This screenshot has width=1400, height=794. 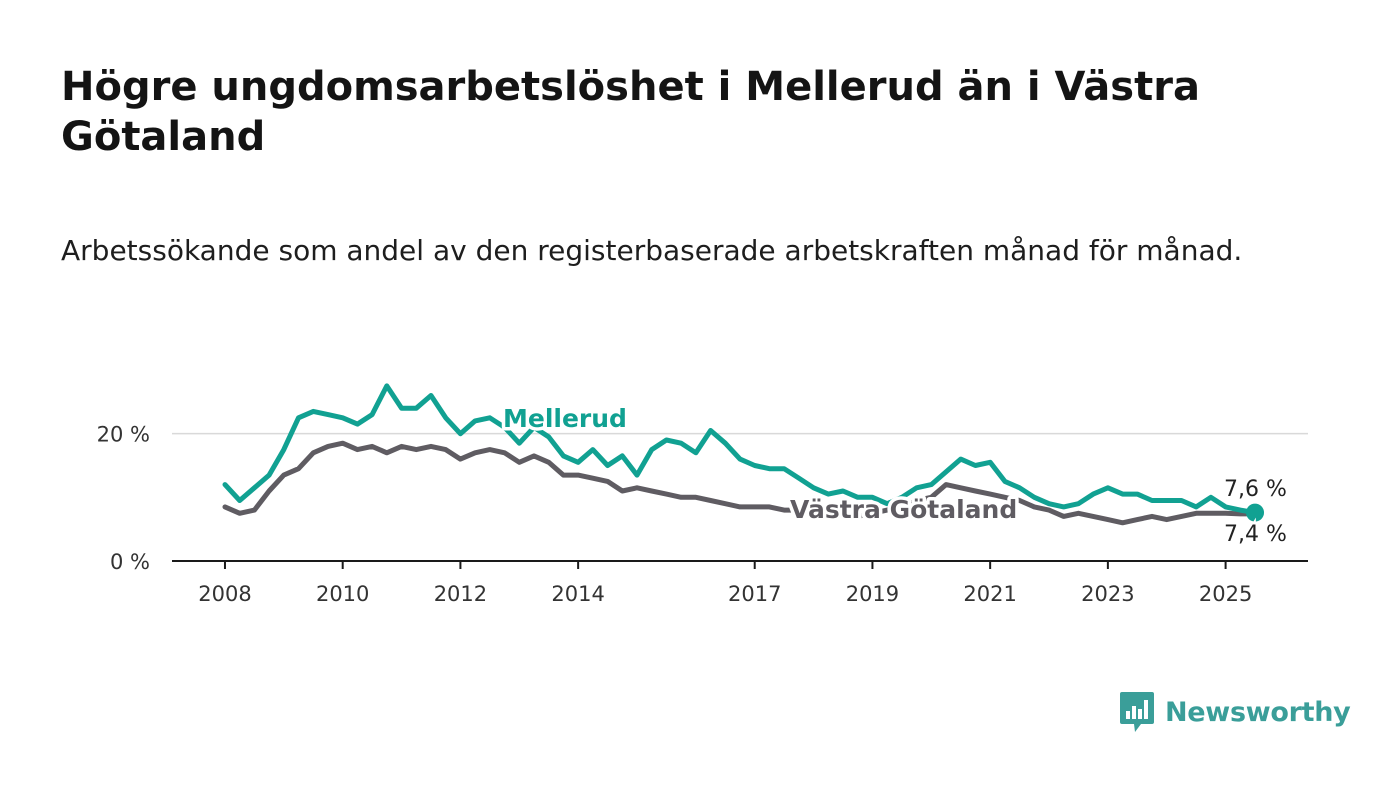 I want to click on end-value-vastra-gotaland: 7,4 %, so click(x=1255, y=534).